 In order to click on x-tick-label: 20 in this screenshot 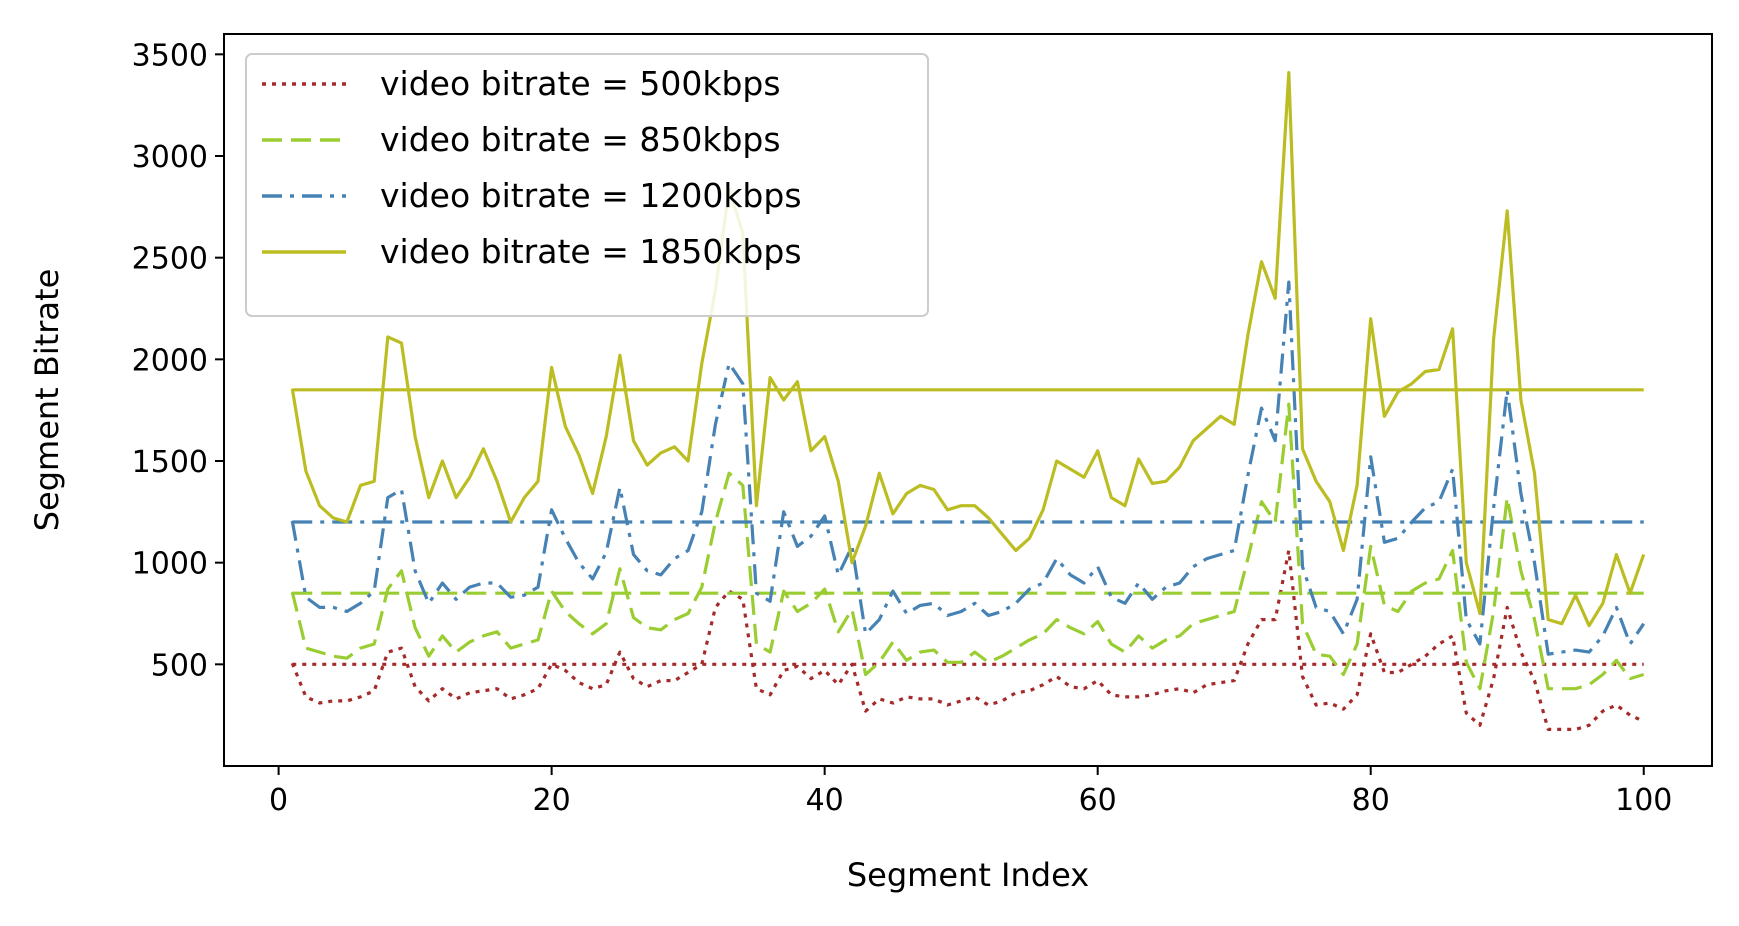, I will do `click(552, 800)`.